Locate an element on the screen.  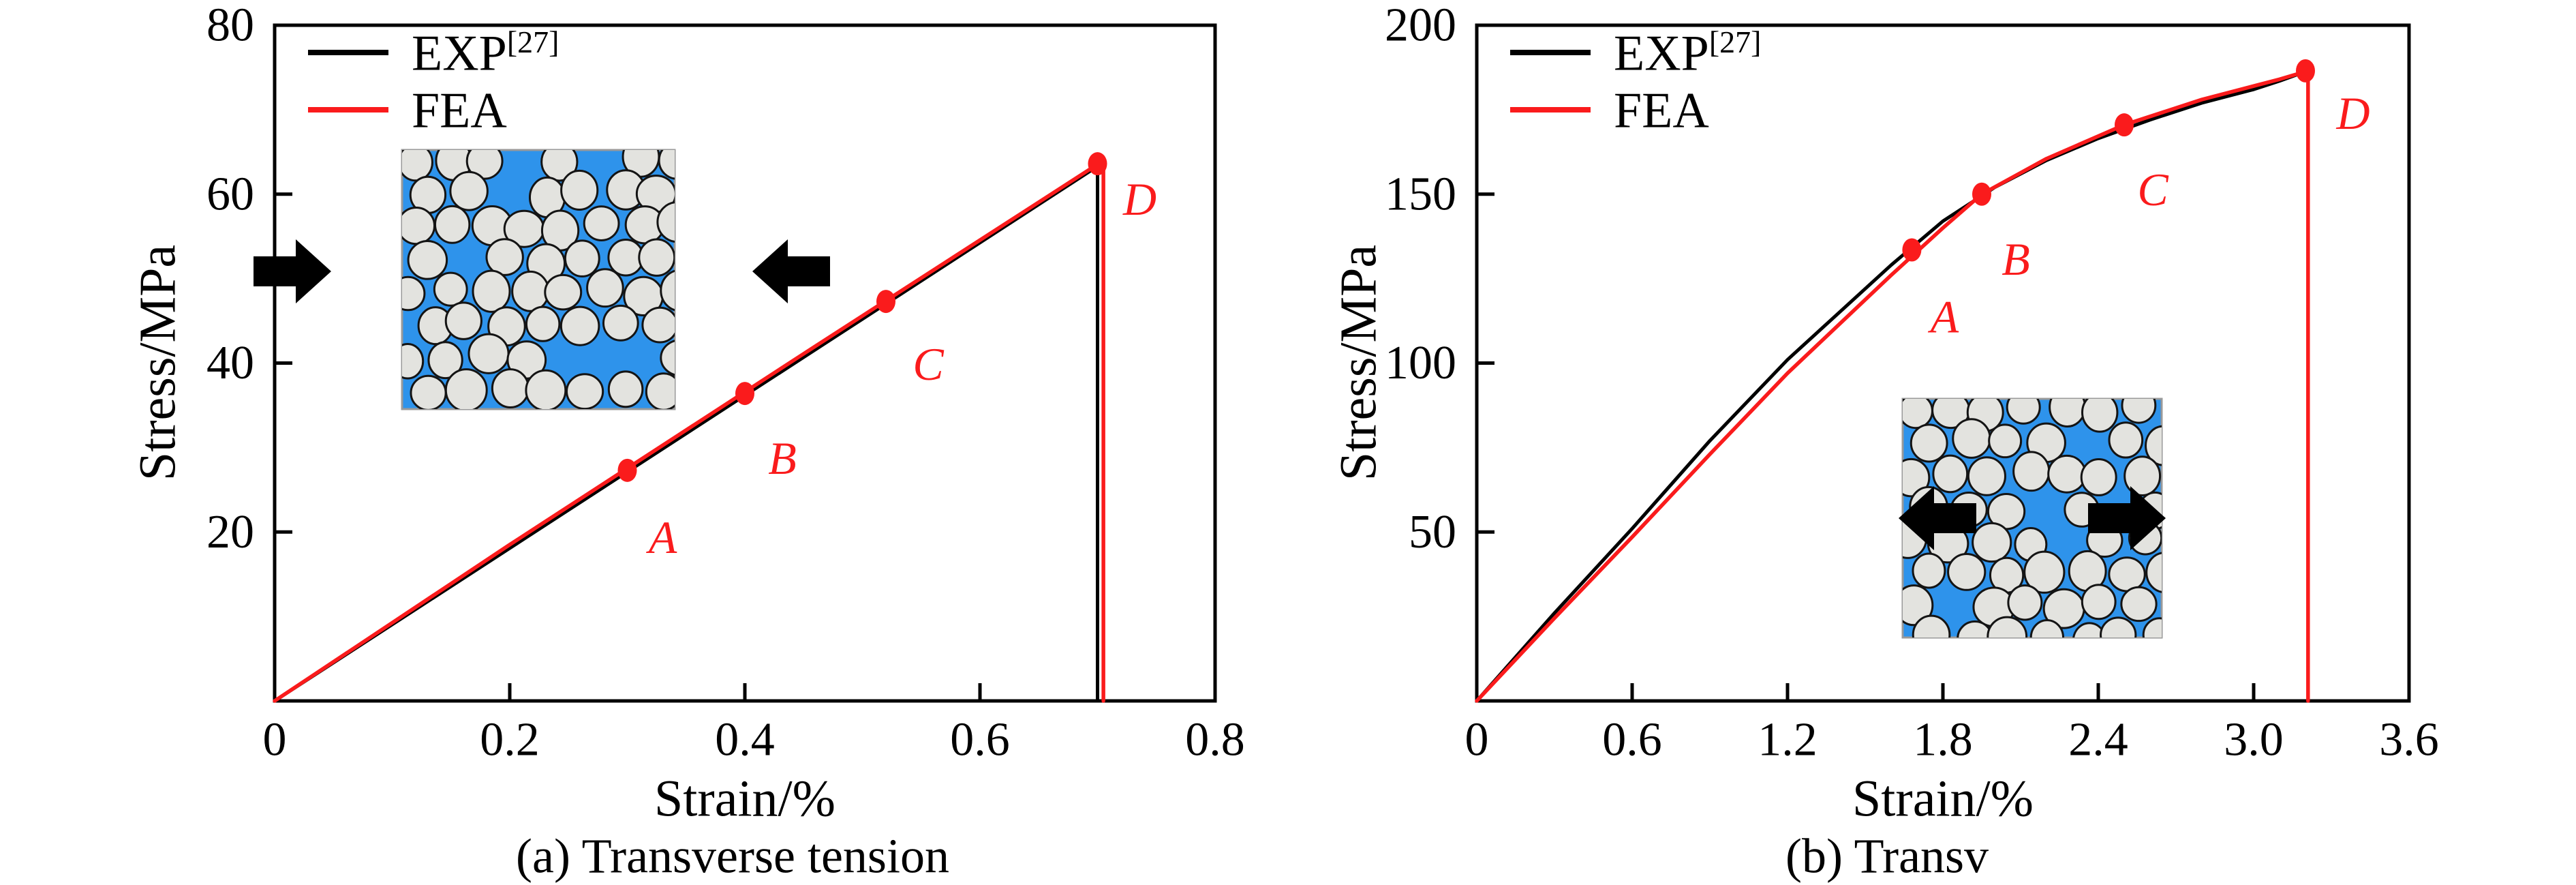
y-tick-label-a: 40 is located at coordinates (230, 363).